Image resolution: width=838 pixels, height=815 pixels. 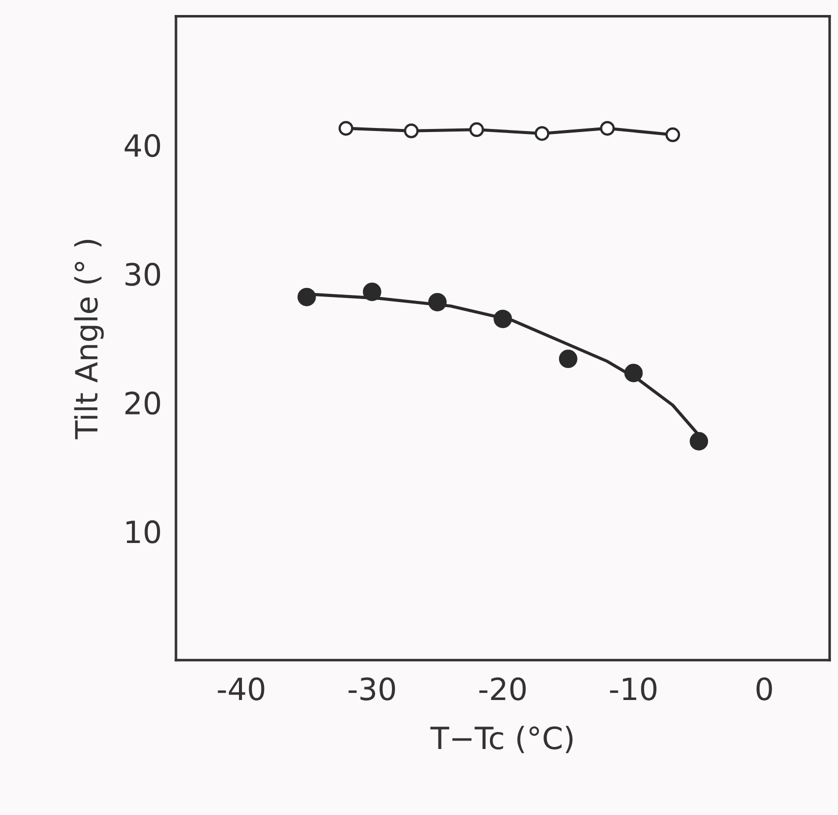 What do you see at coordinates (764, 688) in the screenshot?
I see `x-tick-label: 0` at bounding box center [764, 688].